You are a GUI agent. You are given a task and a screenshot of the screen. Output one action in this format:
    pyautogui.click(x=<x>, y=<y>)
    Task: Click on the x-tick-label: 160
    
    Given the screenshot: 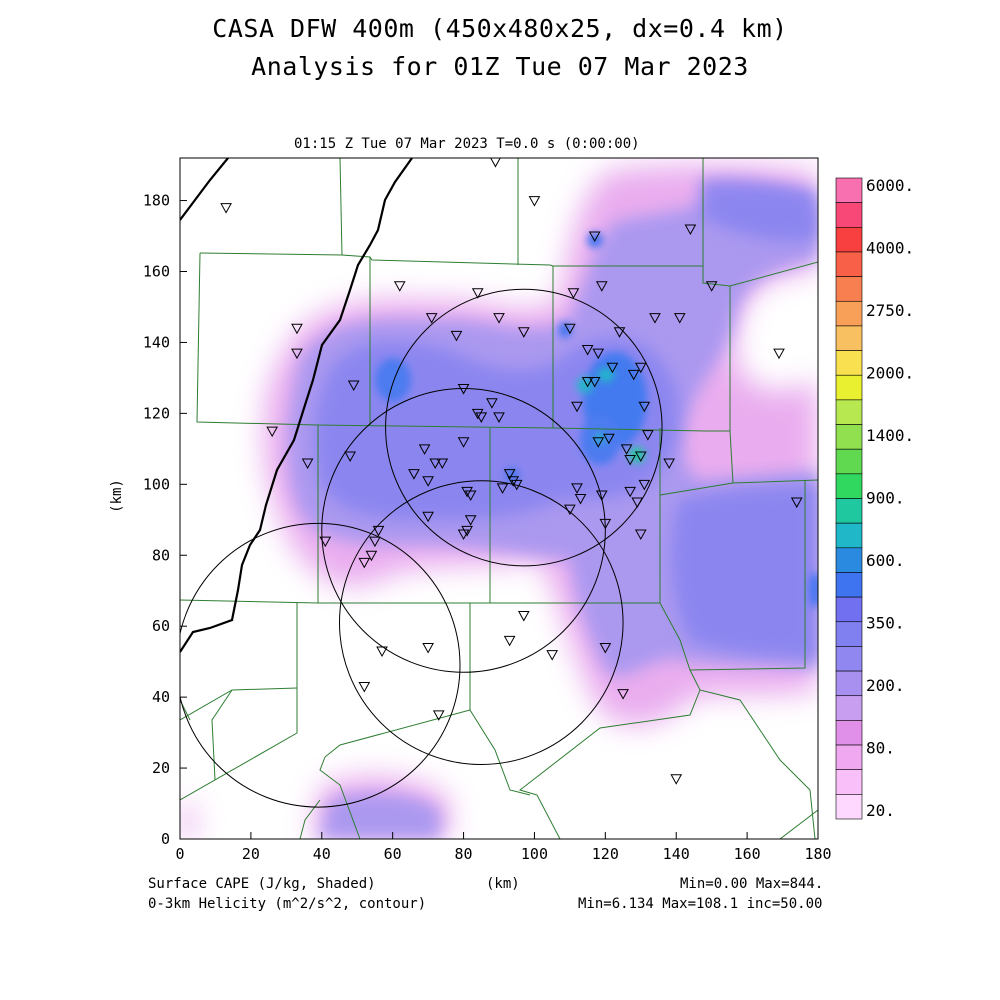 What is the action you would take?
    pyautogui.click(x=747, y=854)
    